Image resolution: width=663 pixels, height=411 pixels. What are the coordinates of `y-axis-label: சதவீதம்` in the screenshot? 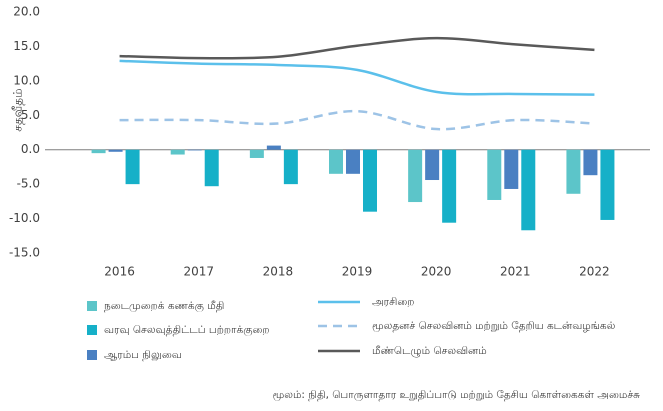 It's located at (18, 109).